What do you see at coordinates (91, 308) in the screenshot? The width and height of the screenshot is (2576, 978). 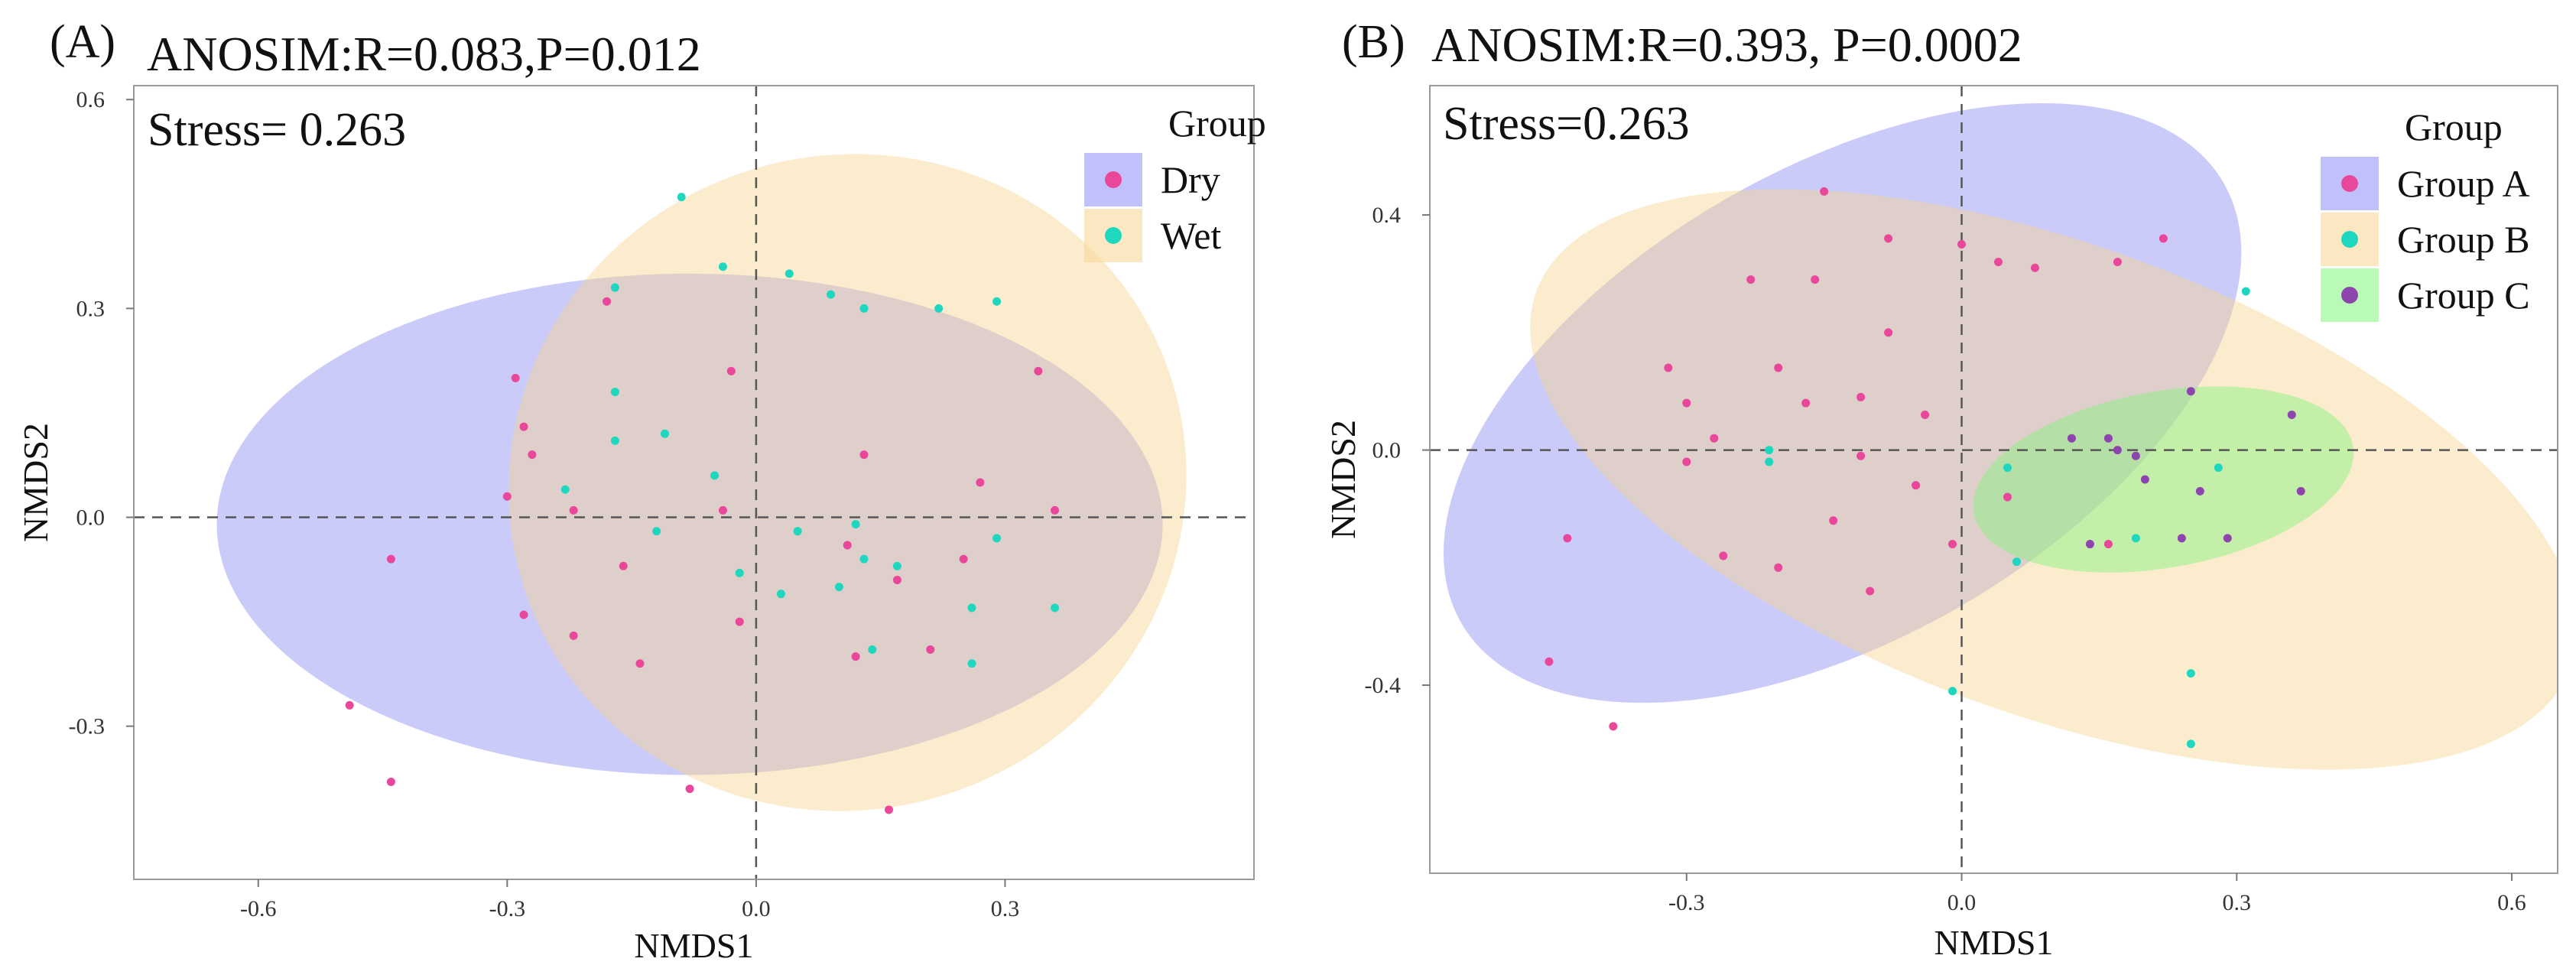 I see `y-tick-label: 0.3` at bounding box center [91, 308].